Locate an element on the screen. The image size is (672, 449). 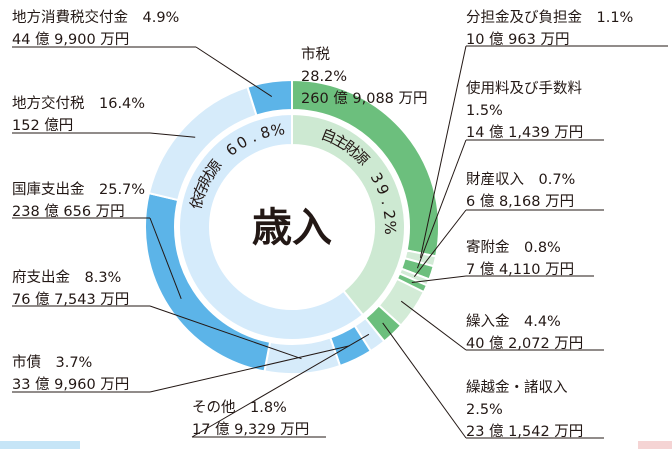
svg-text: 2 is located at coordinates (389, 215).